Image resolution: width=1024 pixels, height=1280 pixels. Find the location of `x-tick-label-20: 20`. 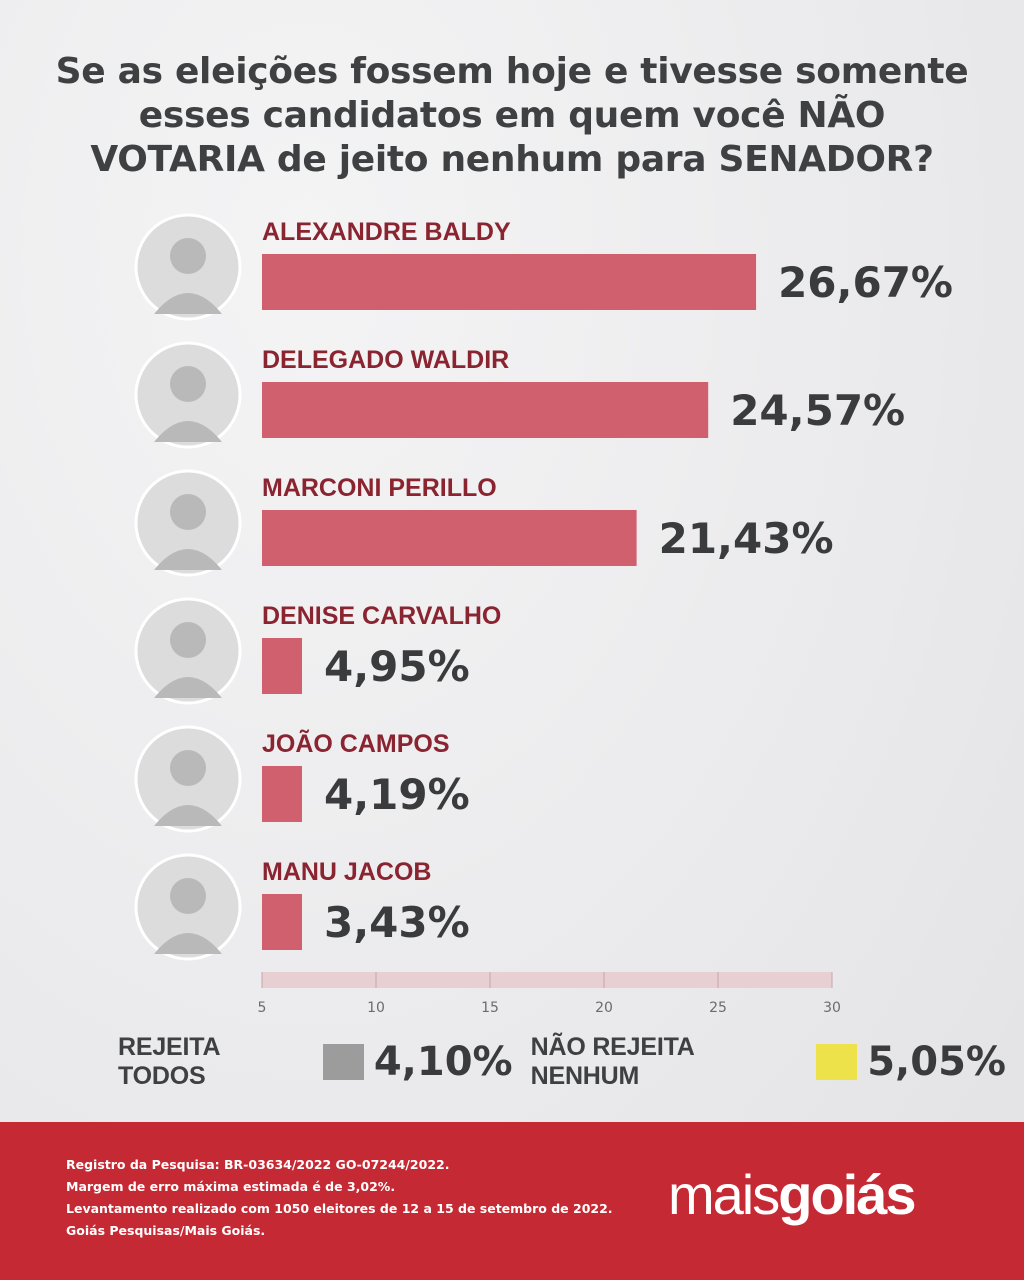

x-tick-label-20: 20 is located at coordinates (604, 1008).